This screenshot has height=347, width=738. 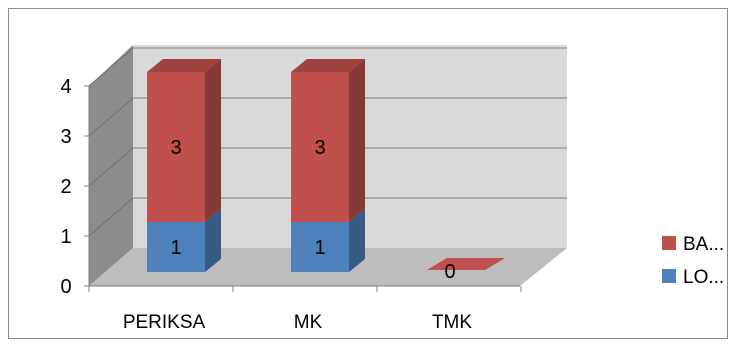 What do you see at coordinates (164, 322) in the screenshot?
I see `x-tick-label: PERIKSA` at bounding box center [164, 322].